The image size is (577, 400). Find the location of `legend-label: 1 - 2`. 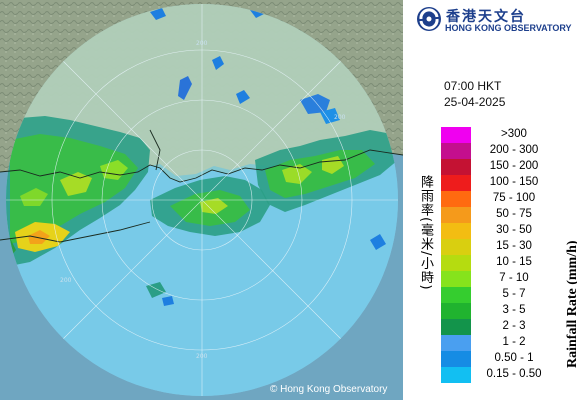

legend-label: 1 - 2 is located at coordinates (514, 342).